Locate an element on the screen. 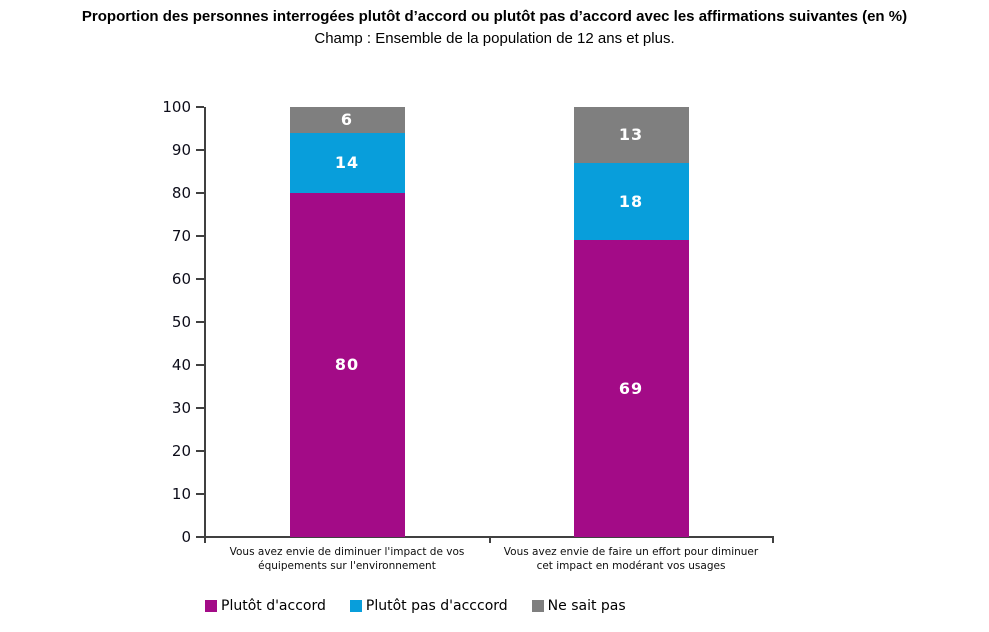 The width and height of the screenshot is (989, 632). legend-item: Plutôt pas d'acccord is located at coordinates (428, 606).